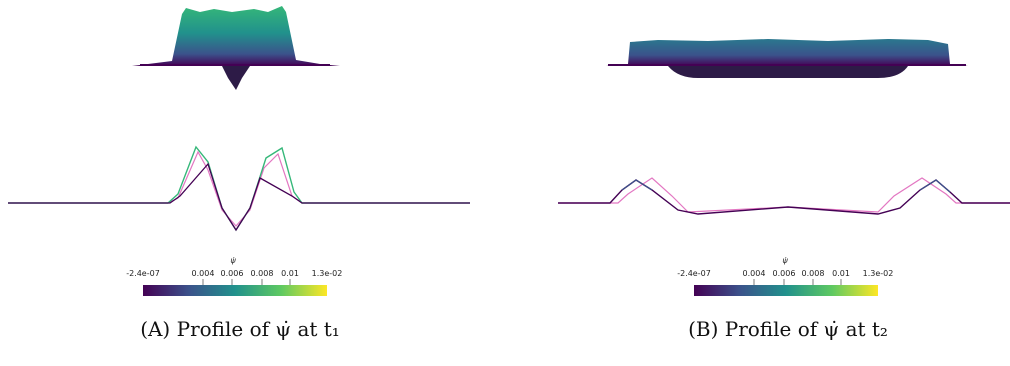  Describe the element at coordinates (788, 329) in the screenshot. I see `caption-b: (B) Profile of ψ̇ at t₂` at that location.